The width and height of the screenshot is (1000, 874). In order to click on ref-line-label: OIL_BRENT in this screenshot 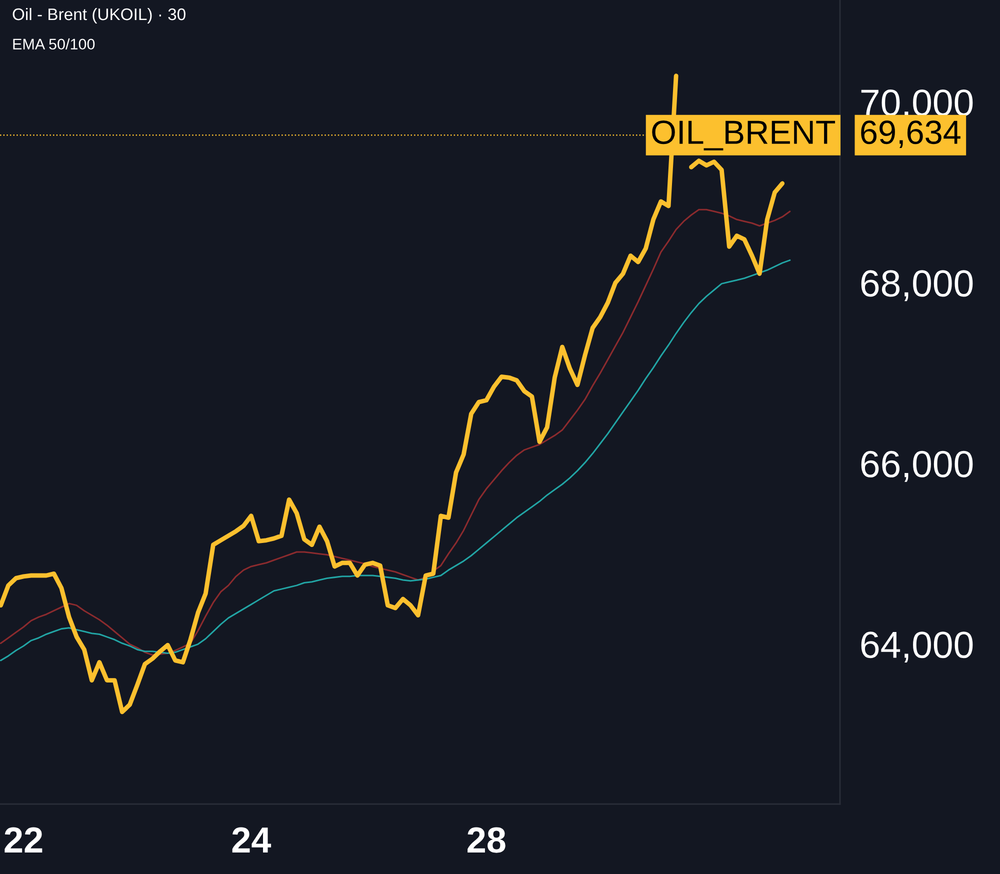, I will do `click(744, 135)`.